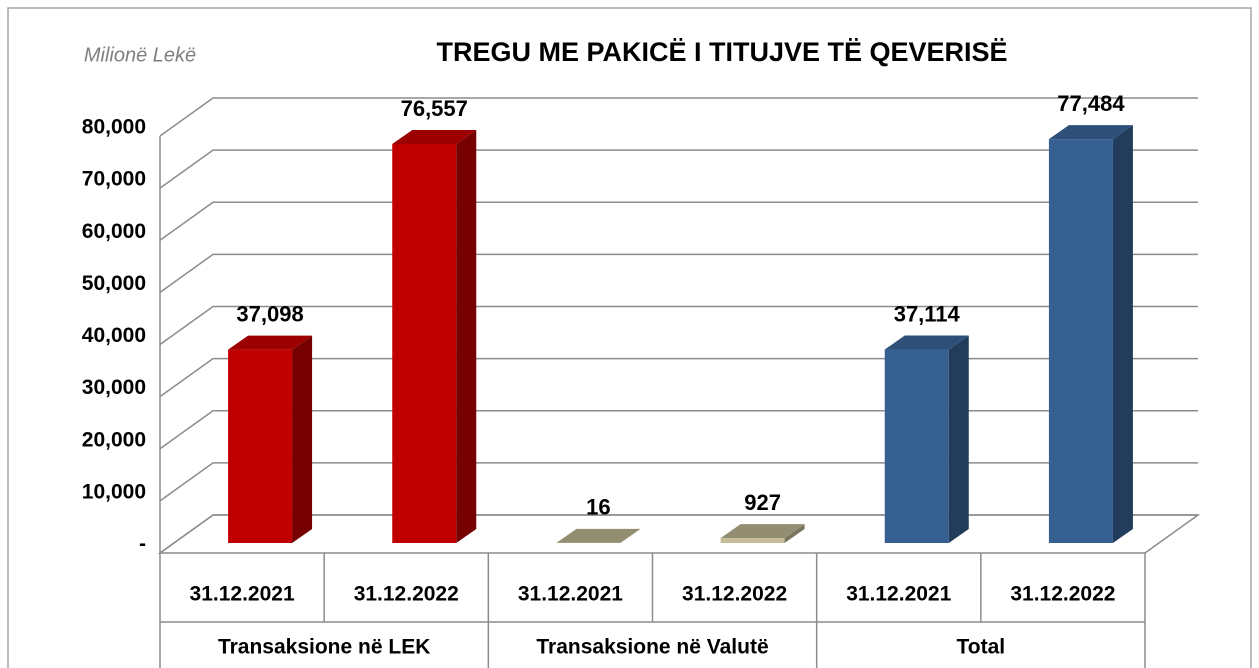  I want to click on group-label: Transaksione në Valutë, so click(652, 647).